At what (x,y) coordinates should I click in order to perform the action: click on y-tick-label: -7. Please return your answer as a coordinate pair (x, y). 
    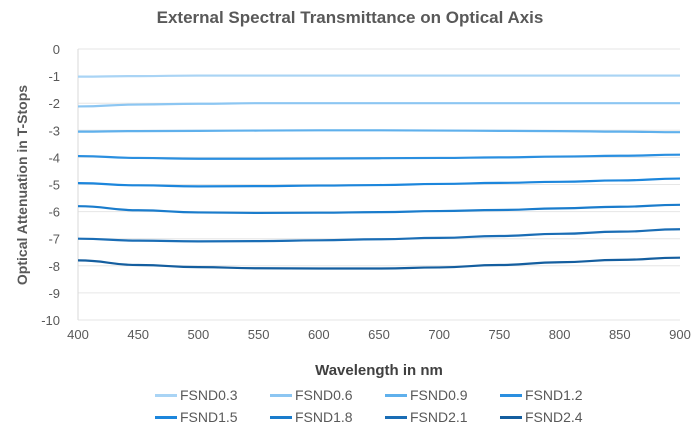
    Looking at the image, I should click on (54, 239).